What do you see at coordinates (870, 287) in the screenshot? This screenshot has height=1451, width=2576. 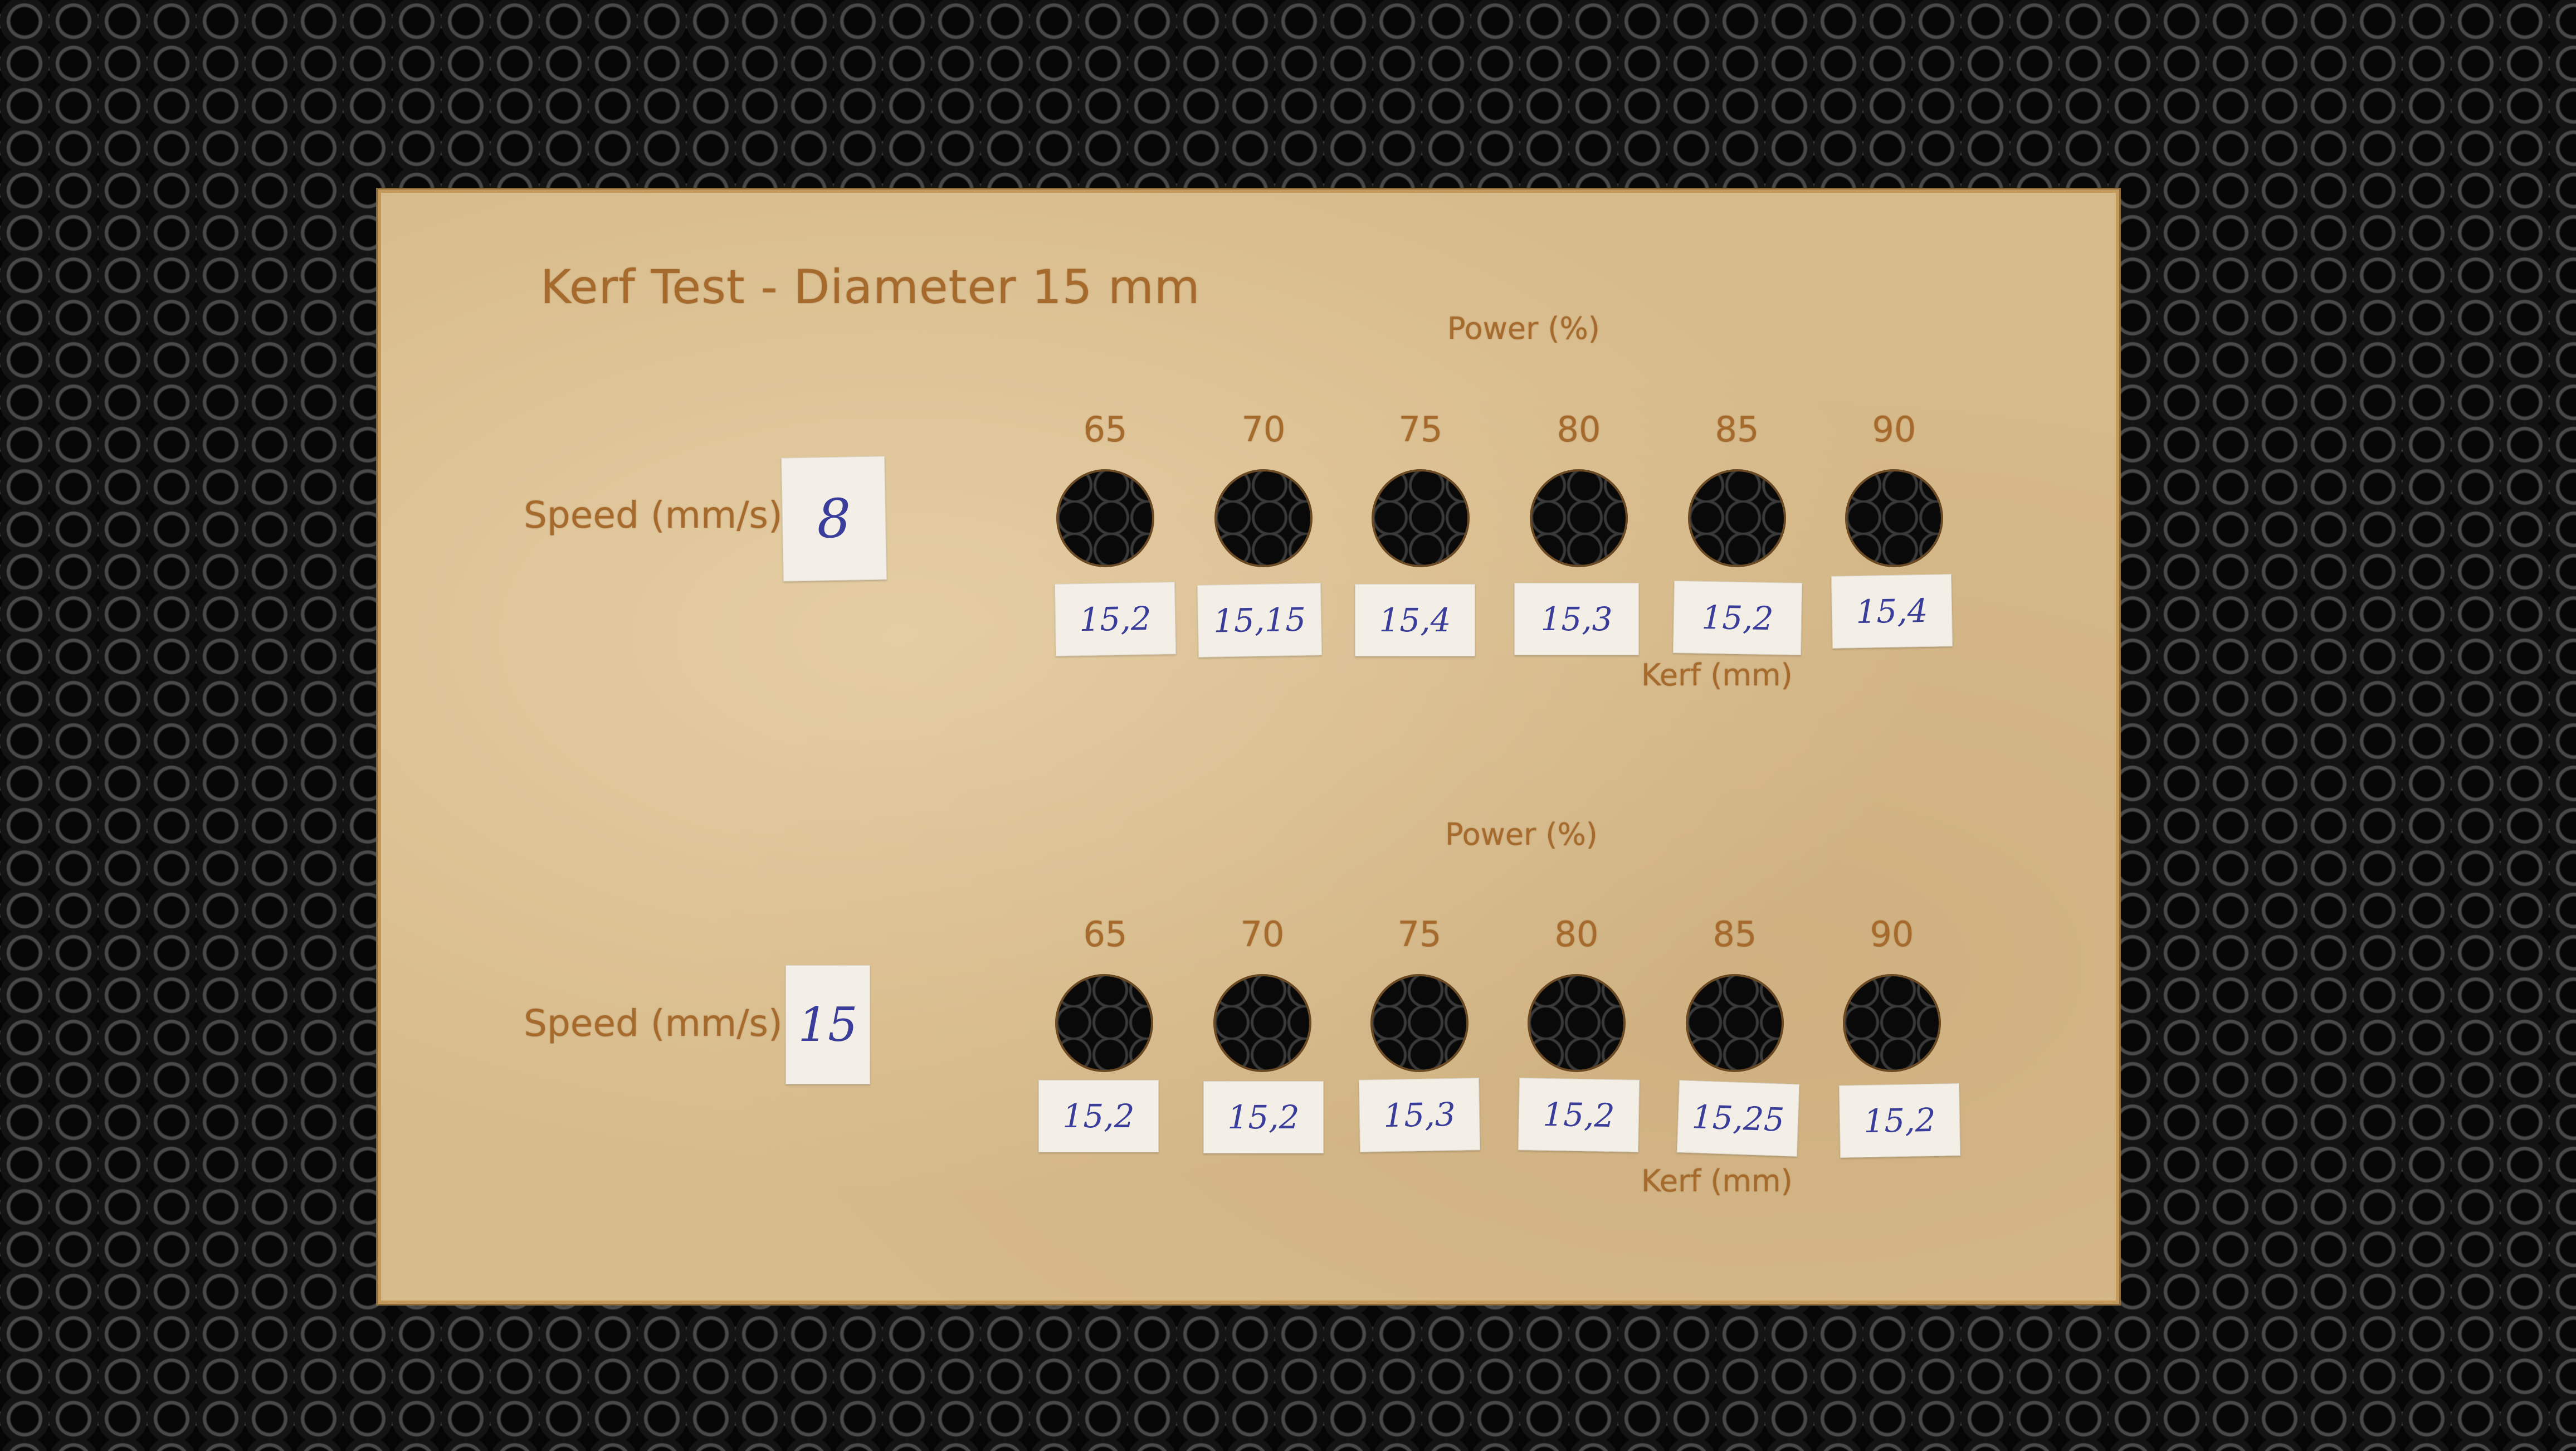 I see `board-title: Kerf Test - Diameter 15 mm` at bounding box center [870, 287].